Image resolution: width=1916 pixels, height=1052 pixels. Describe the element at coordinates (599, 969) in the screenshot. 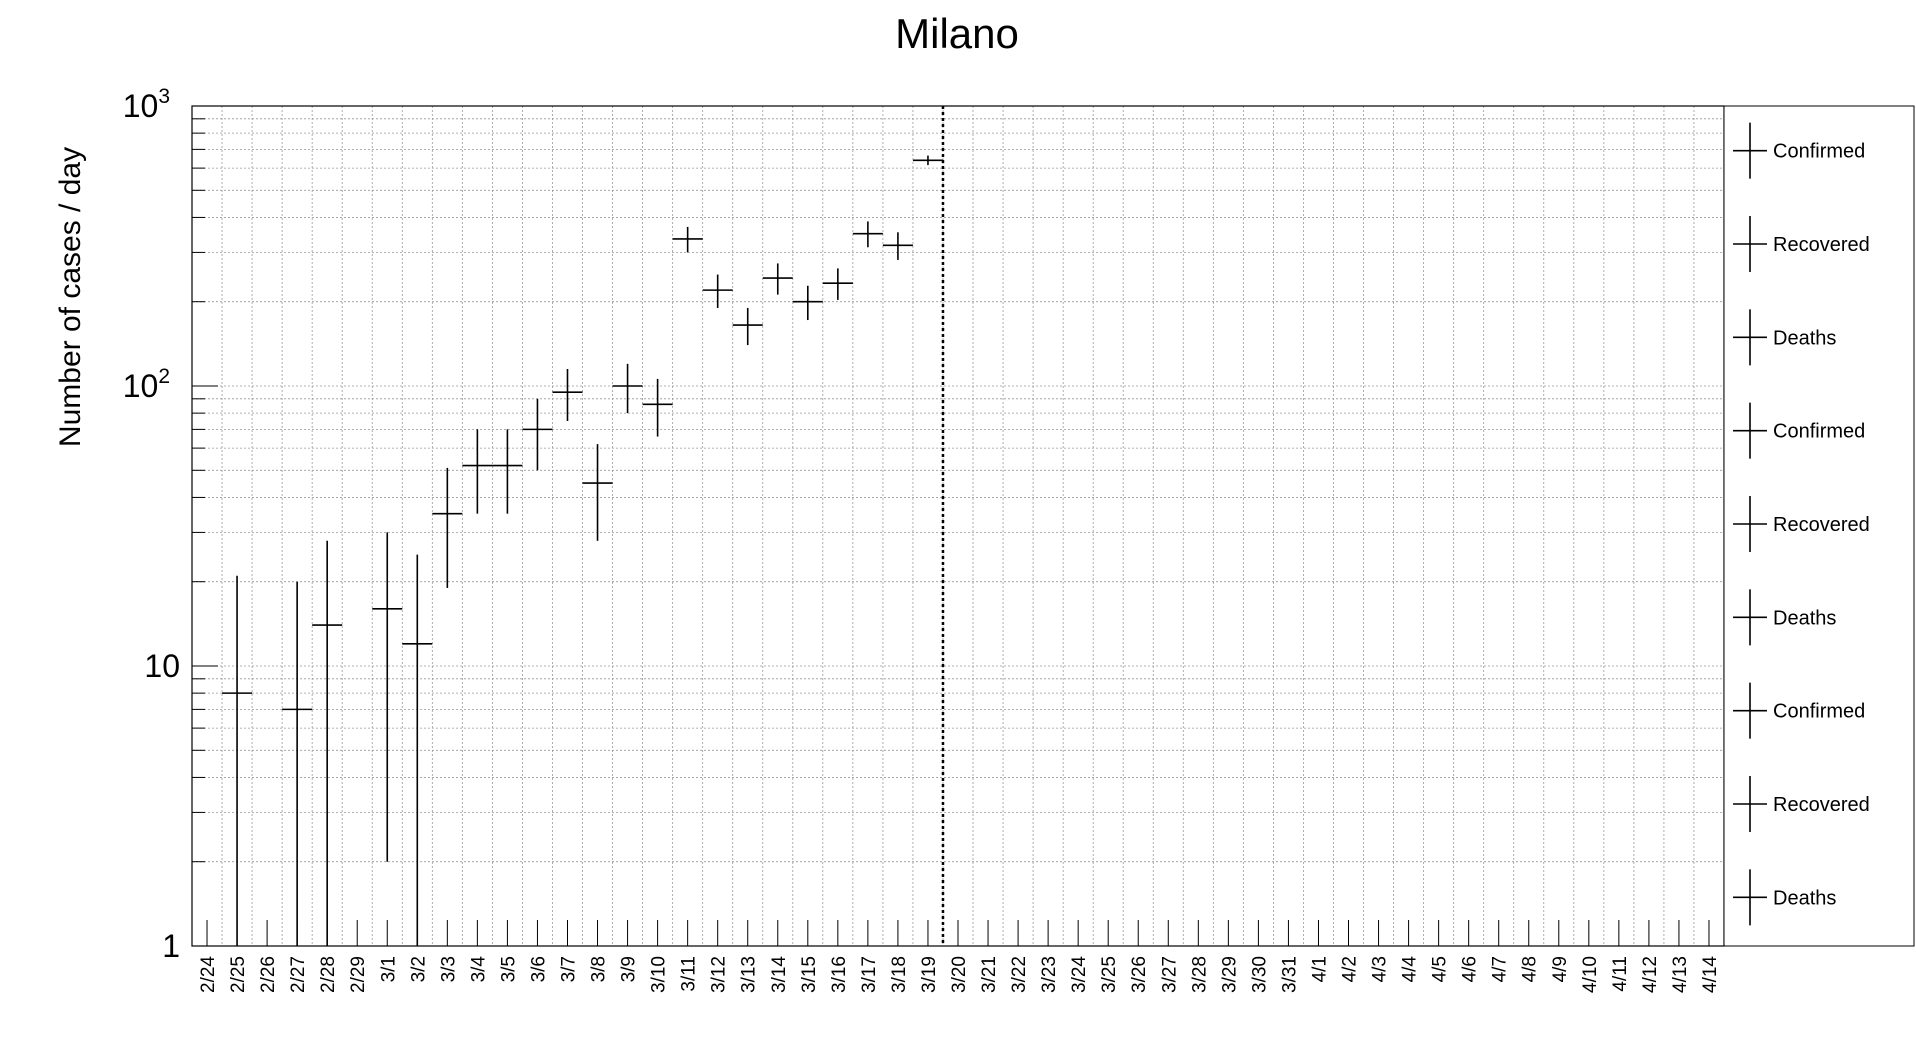

I see `x-tick-label: 3/8` at that location.